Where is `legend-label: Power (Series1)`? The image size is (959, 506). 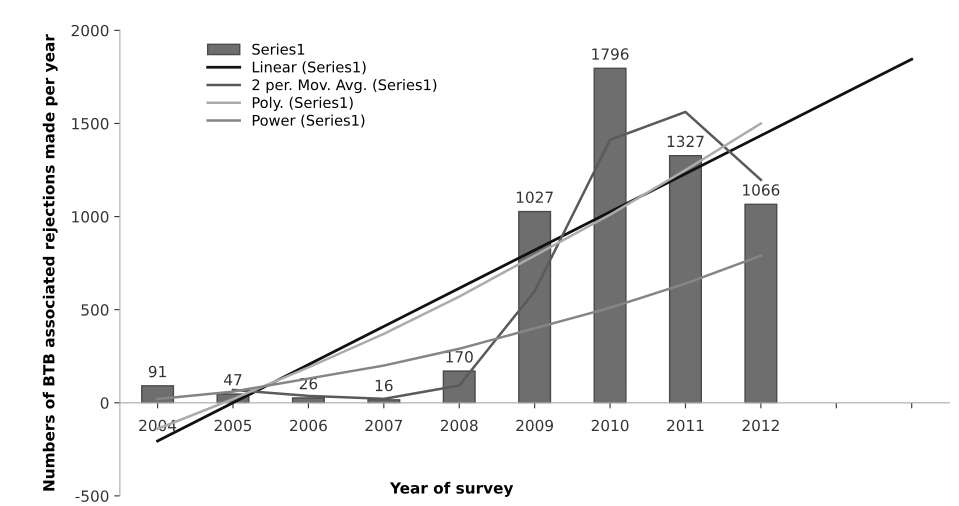
legend-label: Power (Series1) is located at coordinates (308, 121).